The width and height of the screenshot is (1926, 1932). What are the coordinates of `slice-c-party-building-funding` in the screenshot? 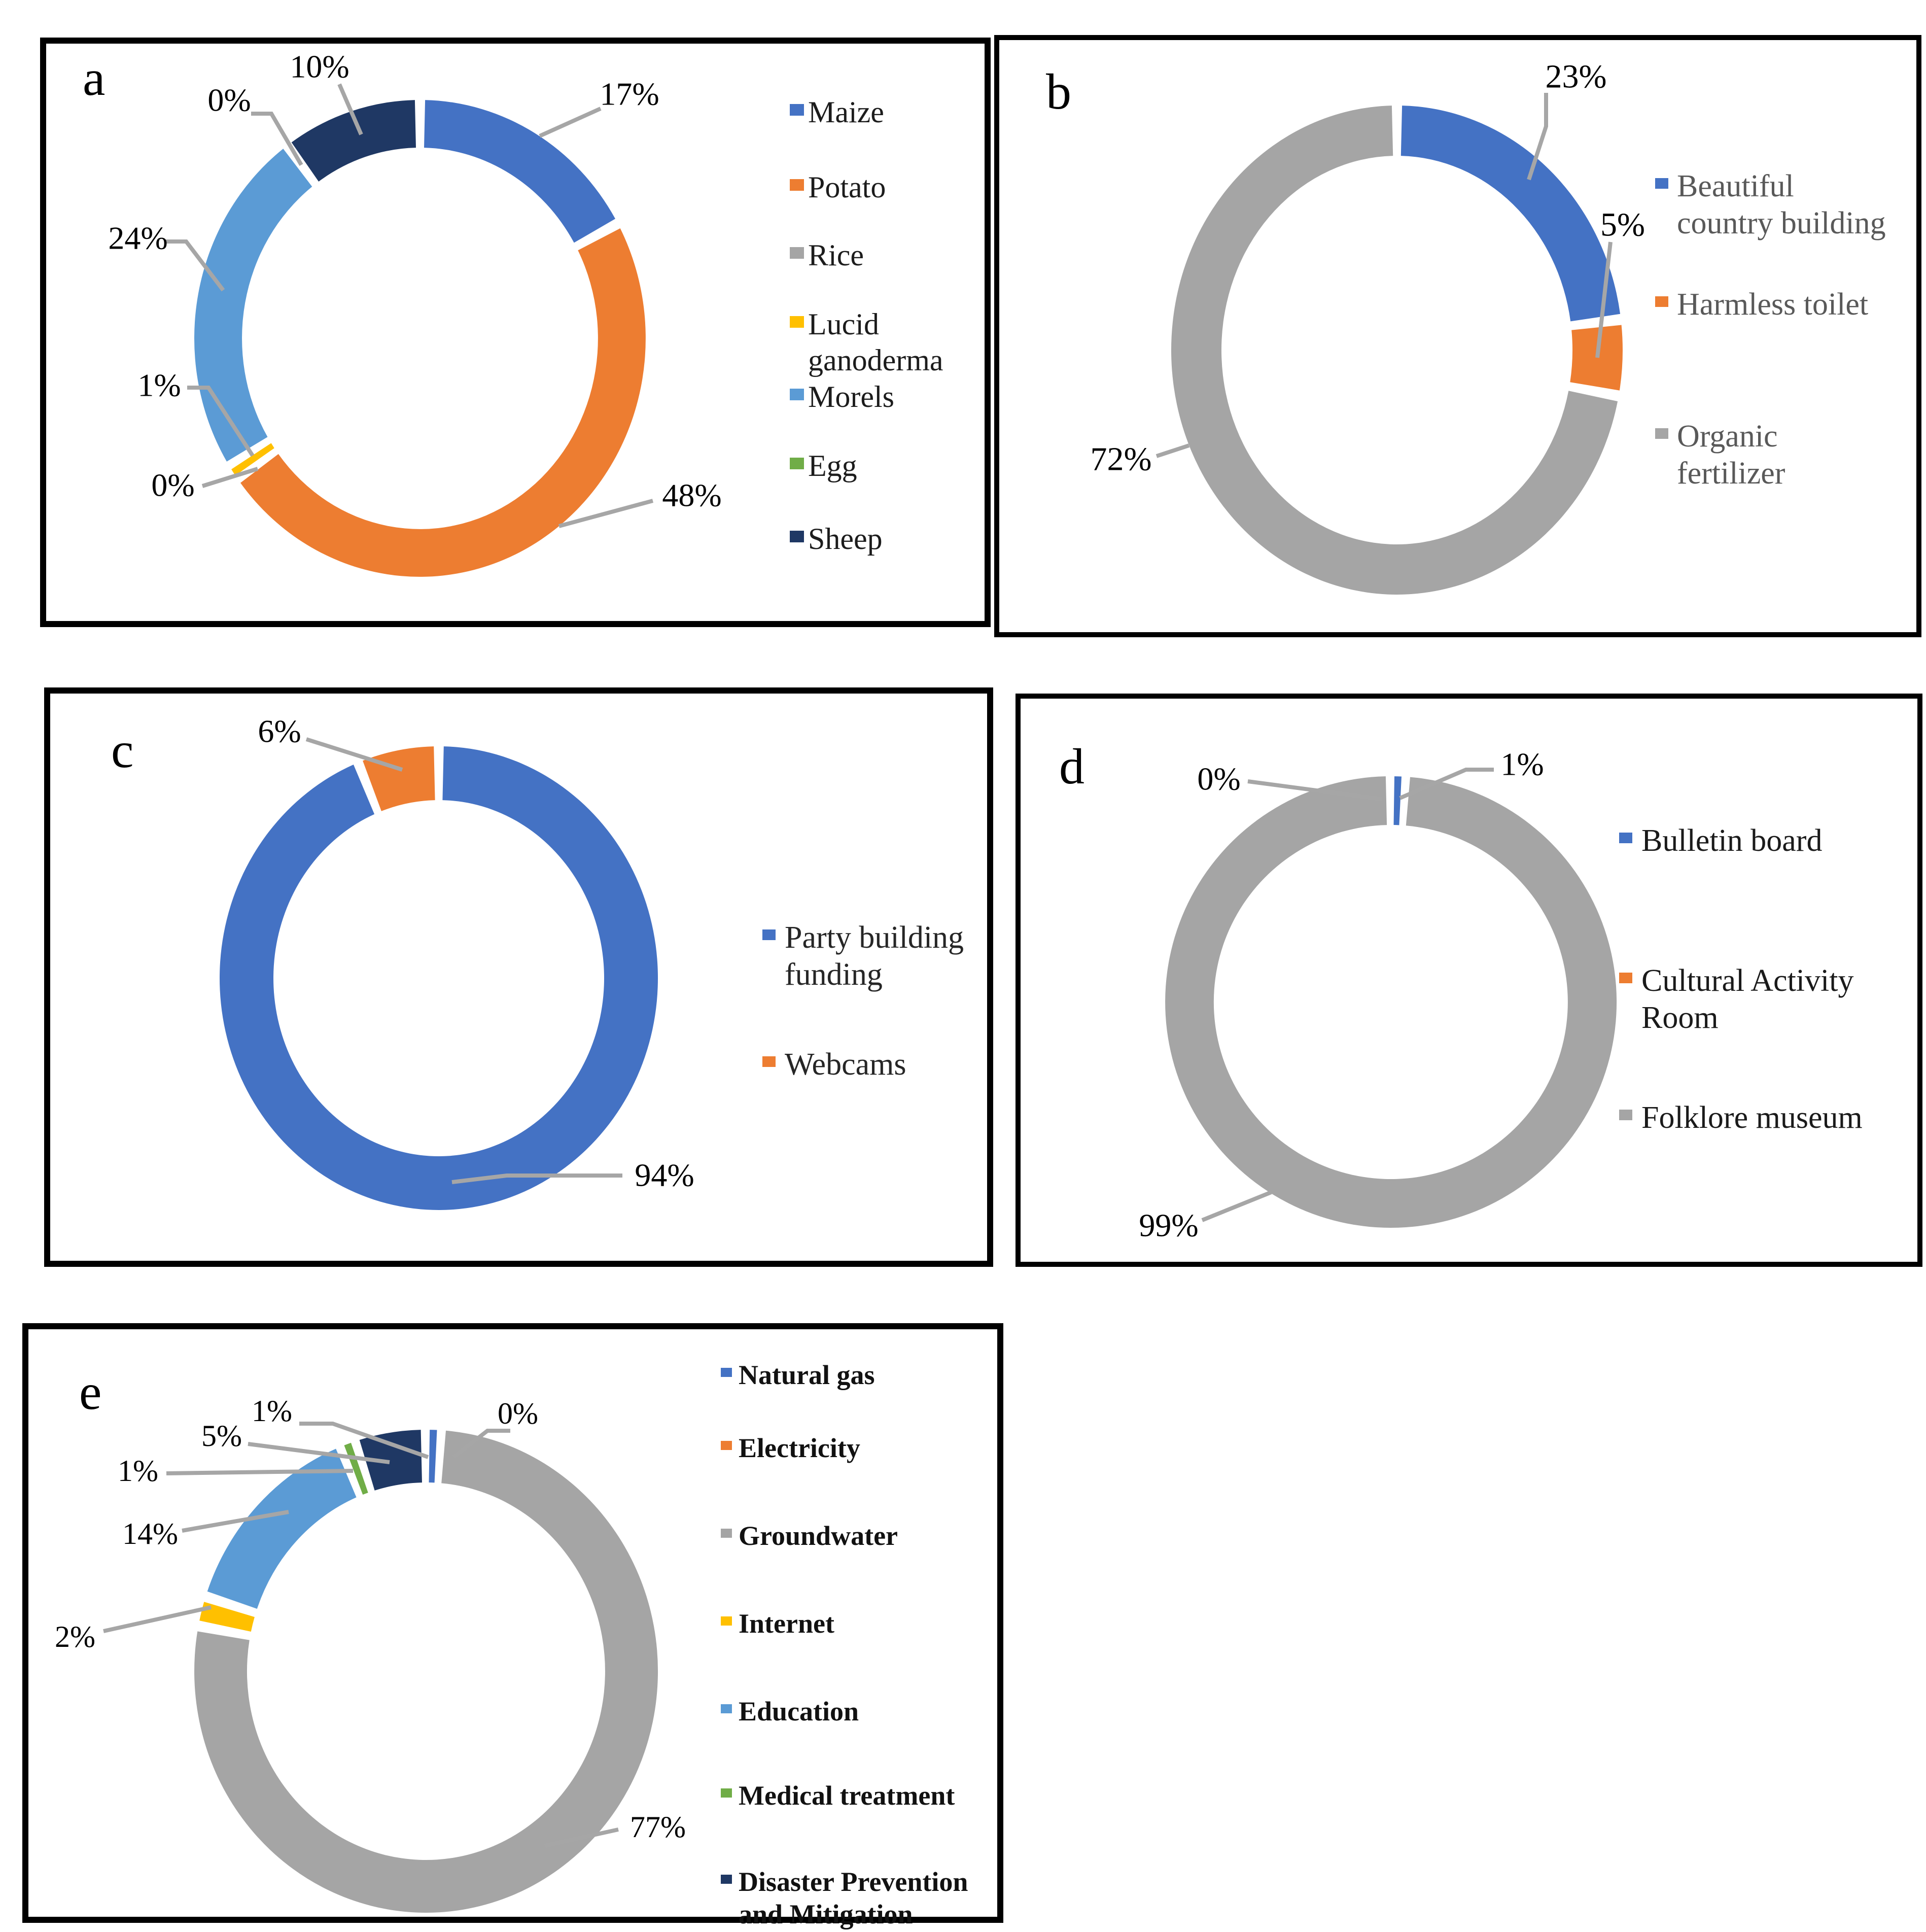 It's located at (439, 978).